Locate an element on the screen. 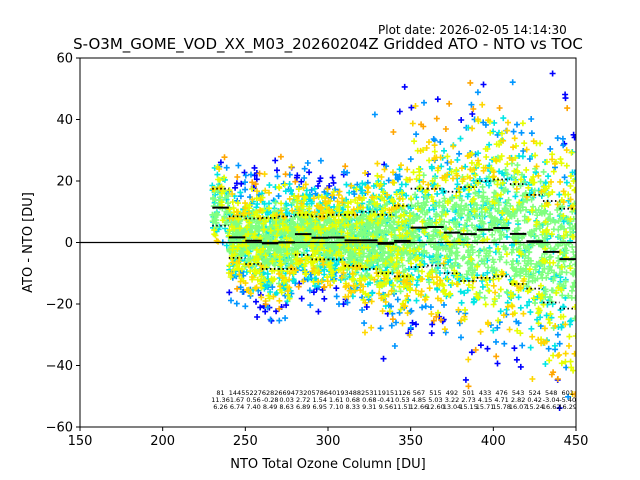  bin-n-label: 81 is located at coordinates (220, 393).